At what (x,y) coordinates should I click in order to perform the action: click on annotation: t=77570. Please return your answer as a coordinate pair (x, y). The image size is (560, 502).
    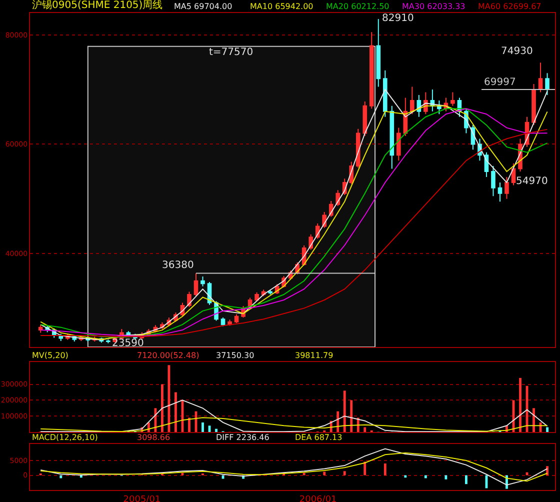
    Looking at the image, I should click on (231, 52).